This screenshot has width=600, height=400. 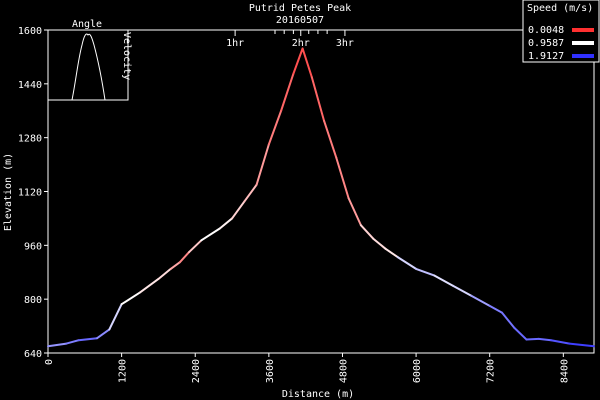 I want to click on inset-curve, so click(x=88, y=67).